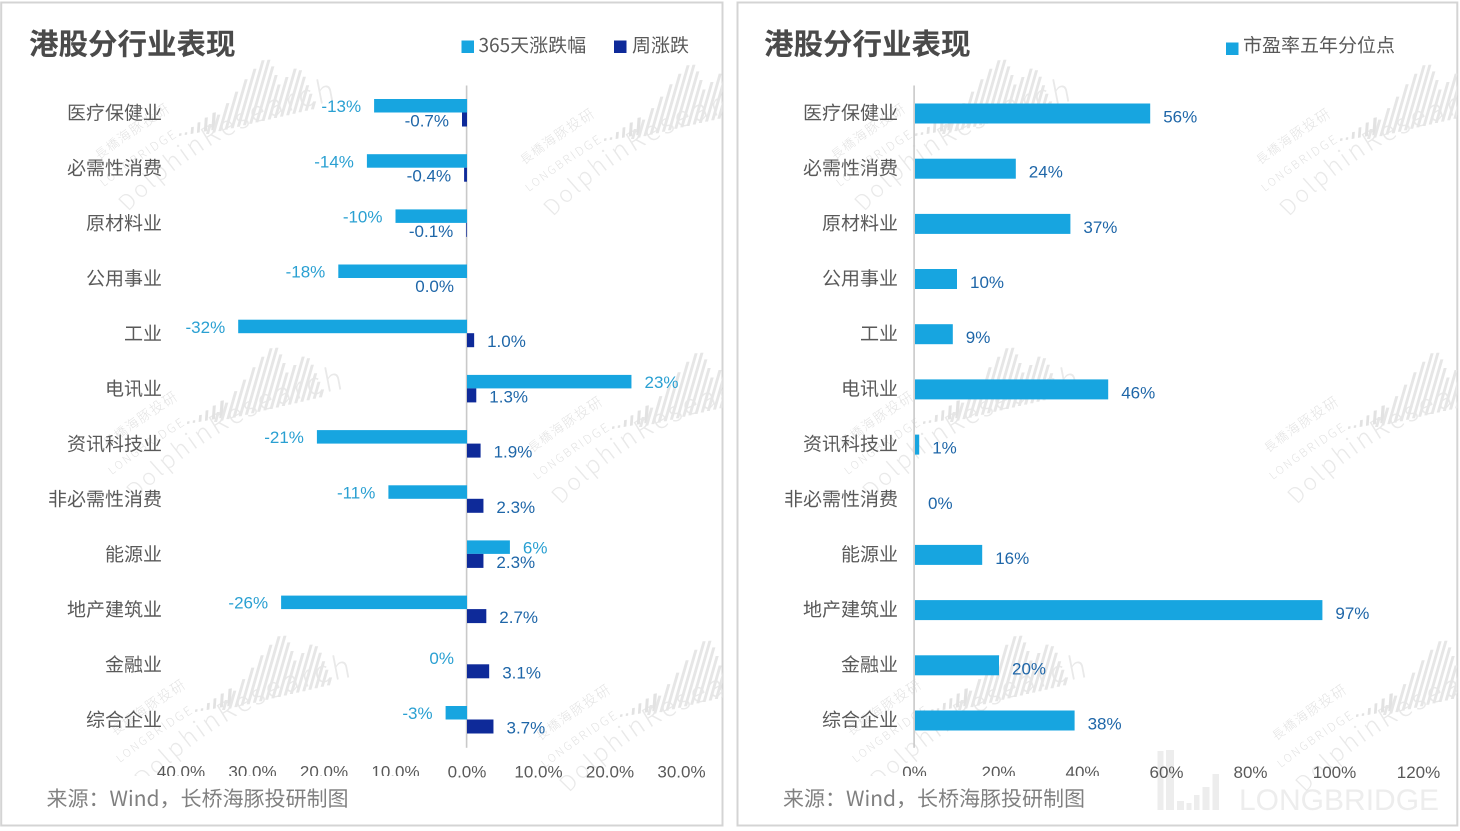 The height and width of the screenshot is (831, 1460). I want to click on svg-text: -26%, so click(248, 603).